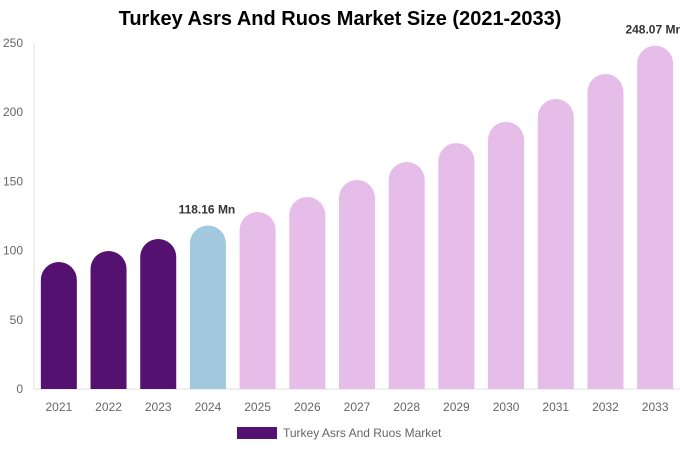 The width and height of the screenshot is (680, 450). What do you see at coordinates (58, 325) in the screenshot?
I see `bar-2021` at bounding box center [58, 325].